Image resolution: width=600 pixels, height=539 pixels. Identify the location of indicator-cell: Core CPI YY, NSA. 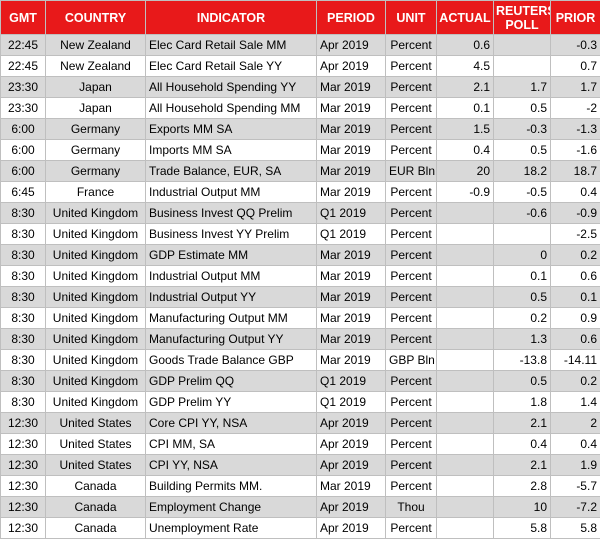
(231, 423).